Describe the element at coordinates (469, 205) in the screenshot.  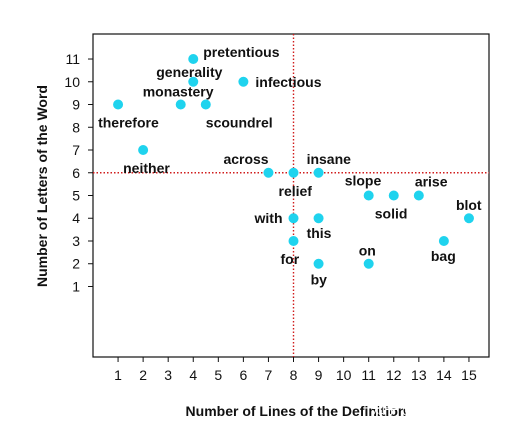
I see `point-label-blot: blot` at that location.